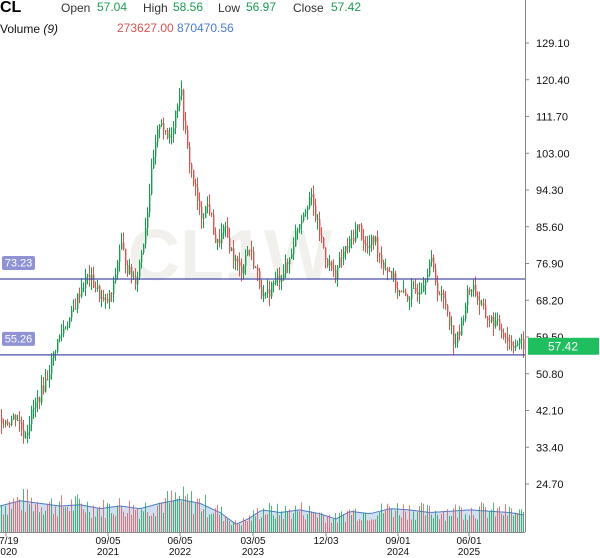 The height and width of the screenshot is (558, 600). What do you see at coordinates (180, 552) in the screenshot?
I see `x-tick-year: 2022` at bounding box center [180, 552].